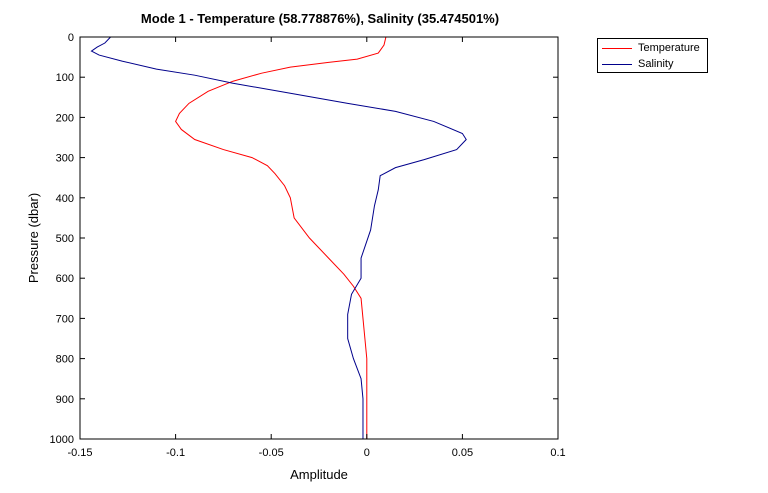 The width and height of the screenshot is (768, 493). What do you see at coordinates (71, 38) in the screenshot?
I see `y-tick-label: 0` at bounding box center [71, 38].